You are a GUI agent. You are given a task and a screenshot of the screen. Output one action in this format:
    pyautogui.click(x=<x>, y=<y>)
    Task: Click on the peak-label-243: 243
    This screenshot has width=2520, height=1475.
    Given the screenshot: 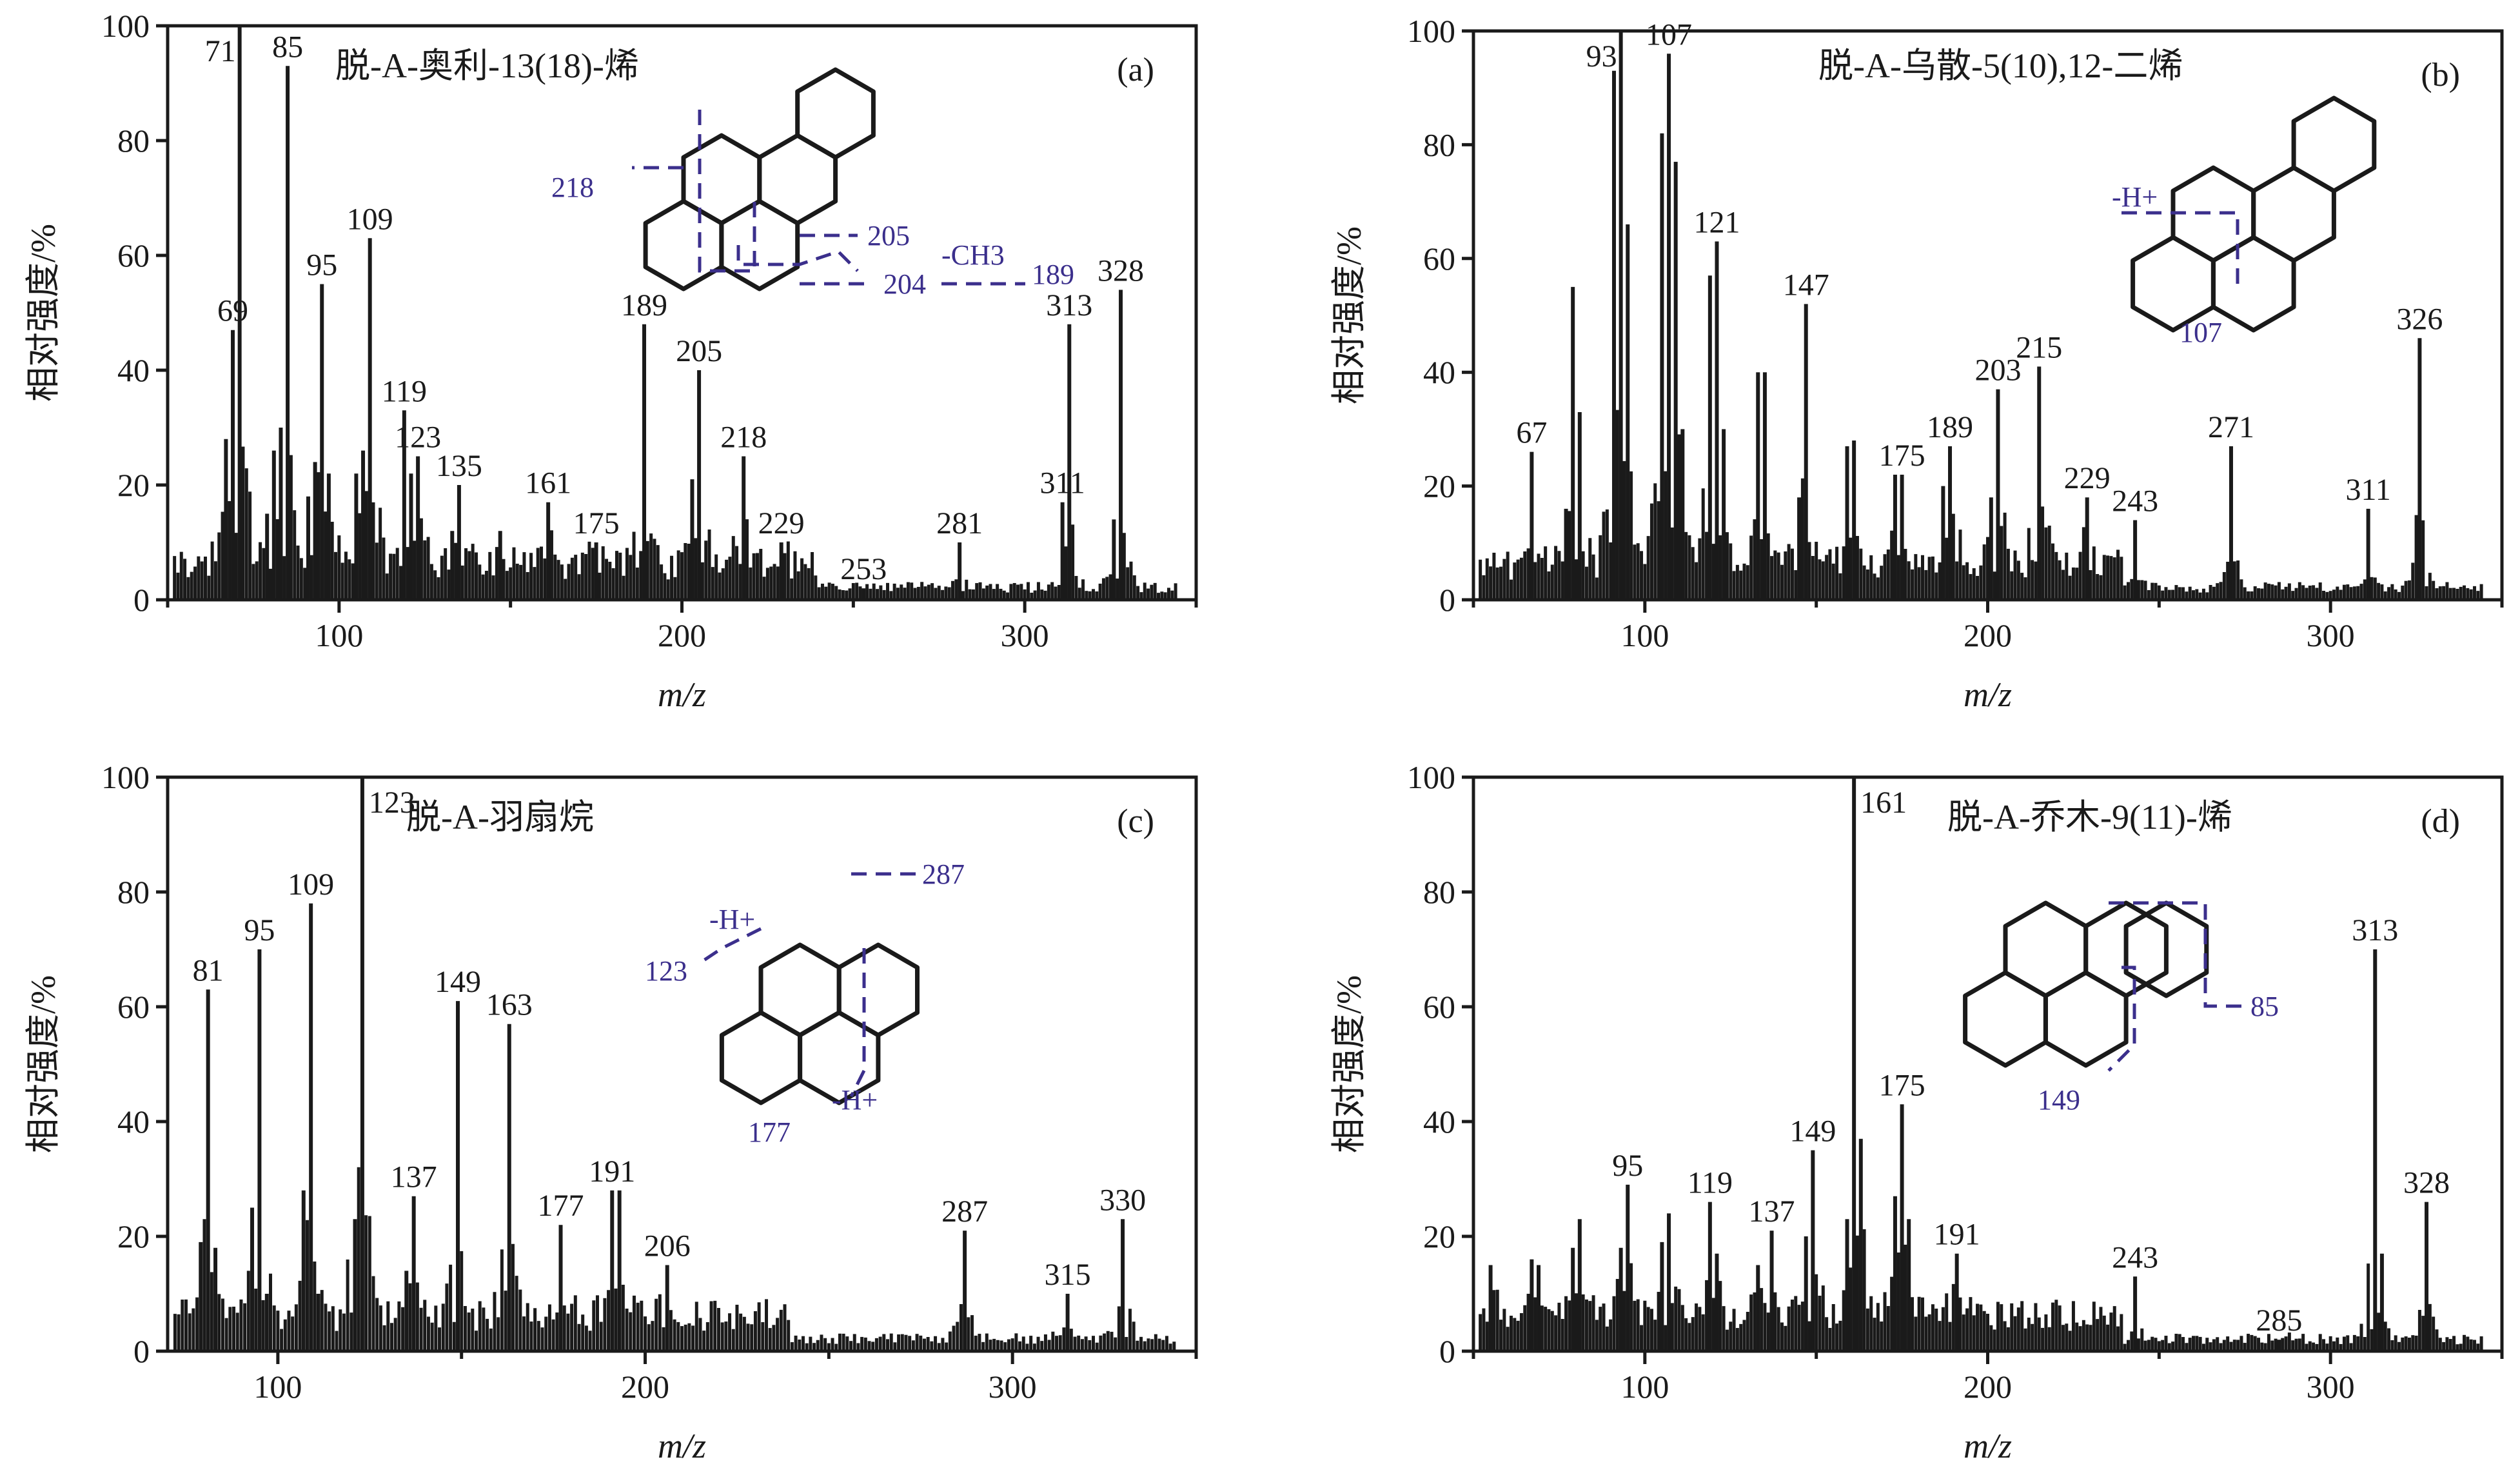 What is the action you would take?
    pyautogui.click(x=2135, y=502)
    